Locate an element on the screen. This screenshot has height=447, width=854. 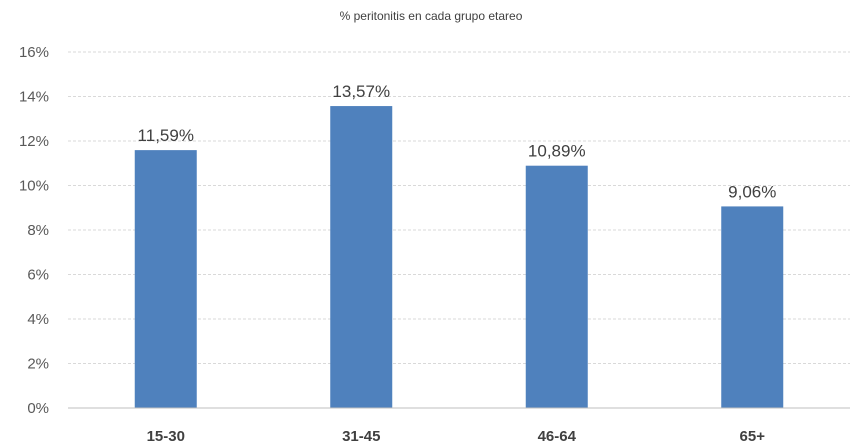
x-tick-label-65+: 65+ is located at coordinates (753, 436).